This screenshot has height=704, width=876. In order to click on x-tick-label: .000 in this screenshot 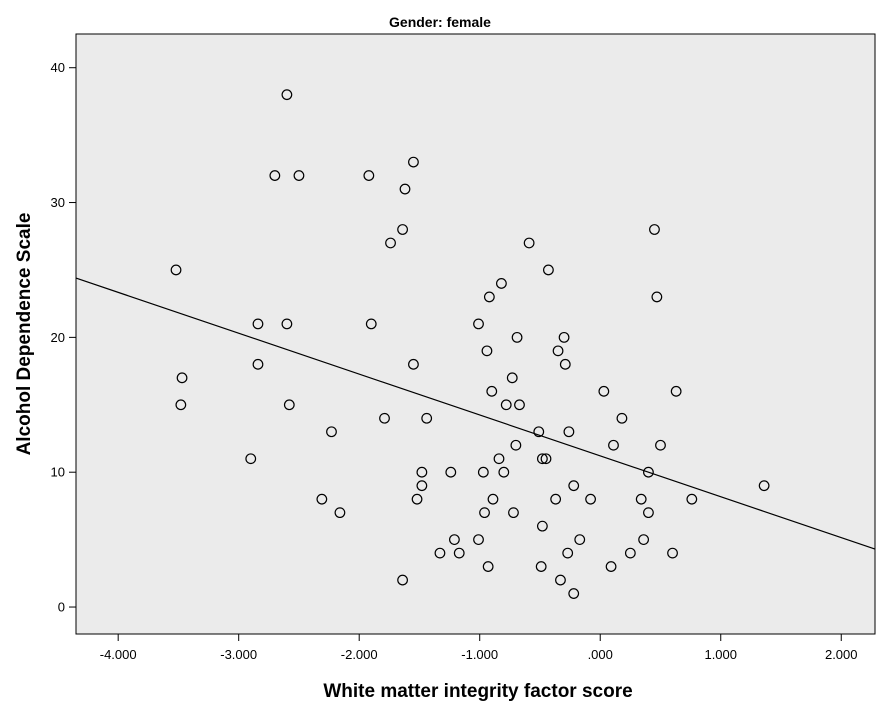, I will do `click(600, 654)`.